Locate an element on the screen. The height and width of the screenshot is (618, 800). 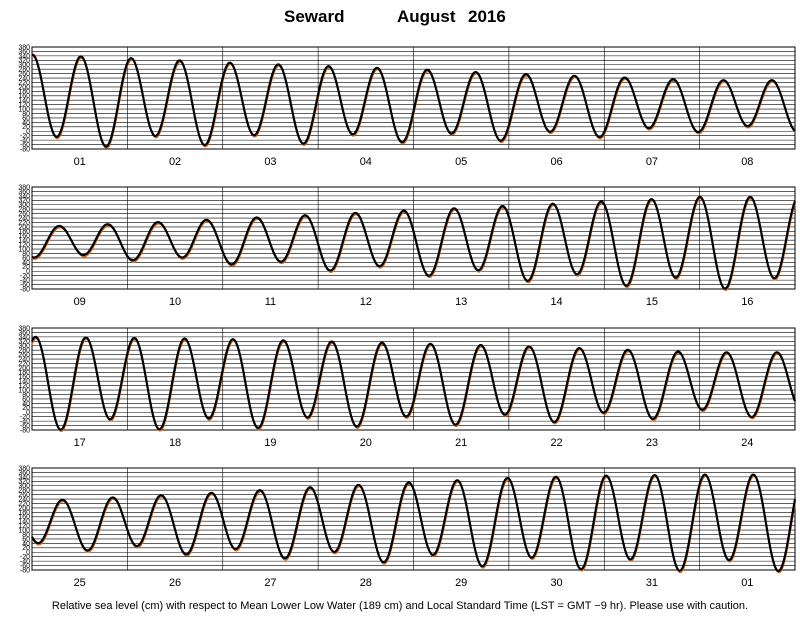
day-label: 27 is located at coordinates (270, 583).